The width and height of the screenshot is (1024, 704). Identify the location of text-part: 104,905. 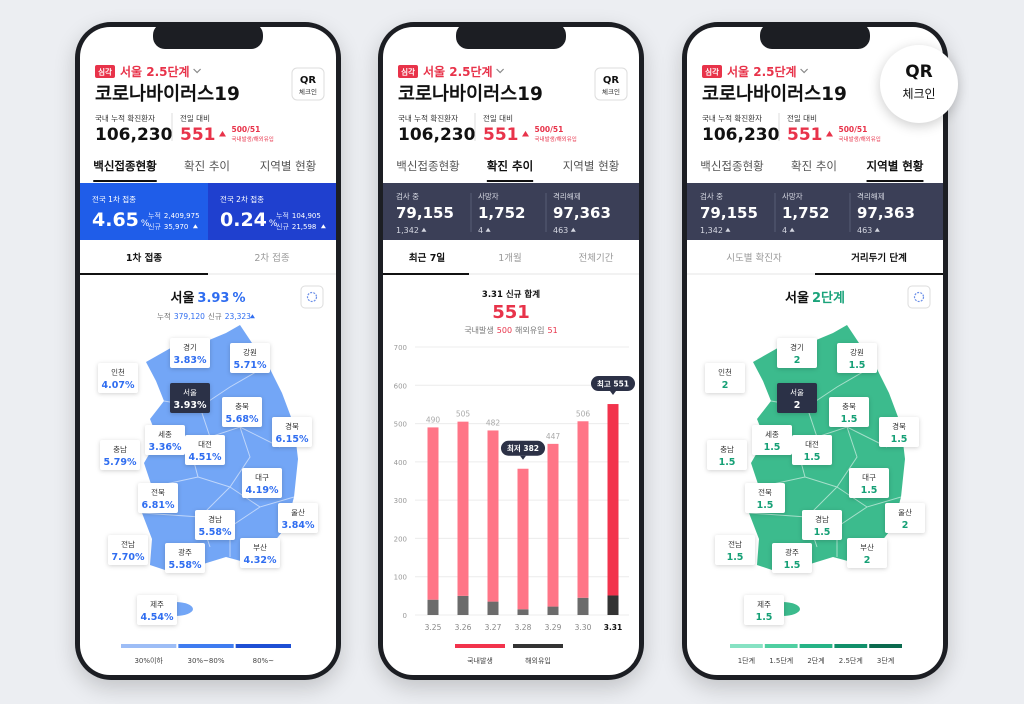
(306, 216).